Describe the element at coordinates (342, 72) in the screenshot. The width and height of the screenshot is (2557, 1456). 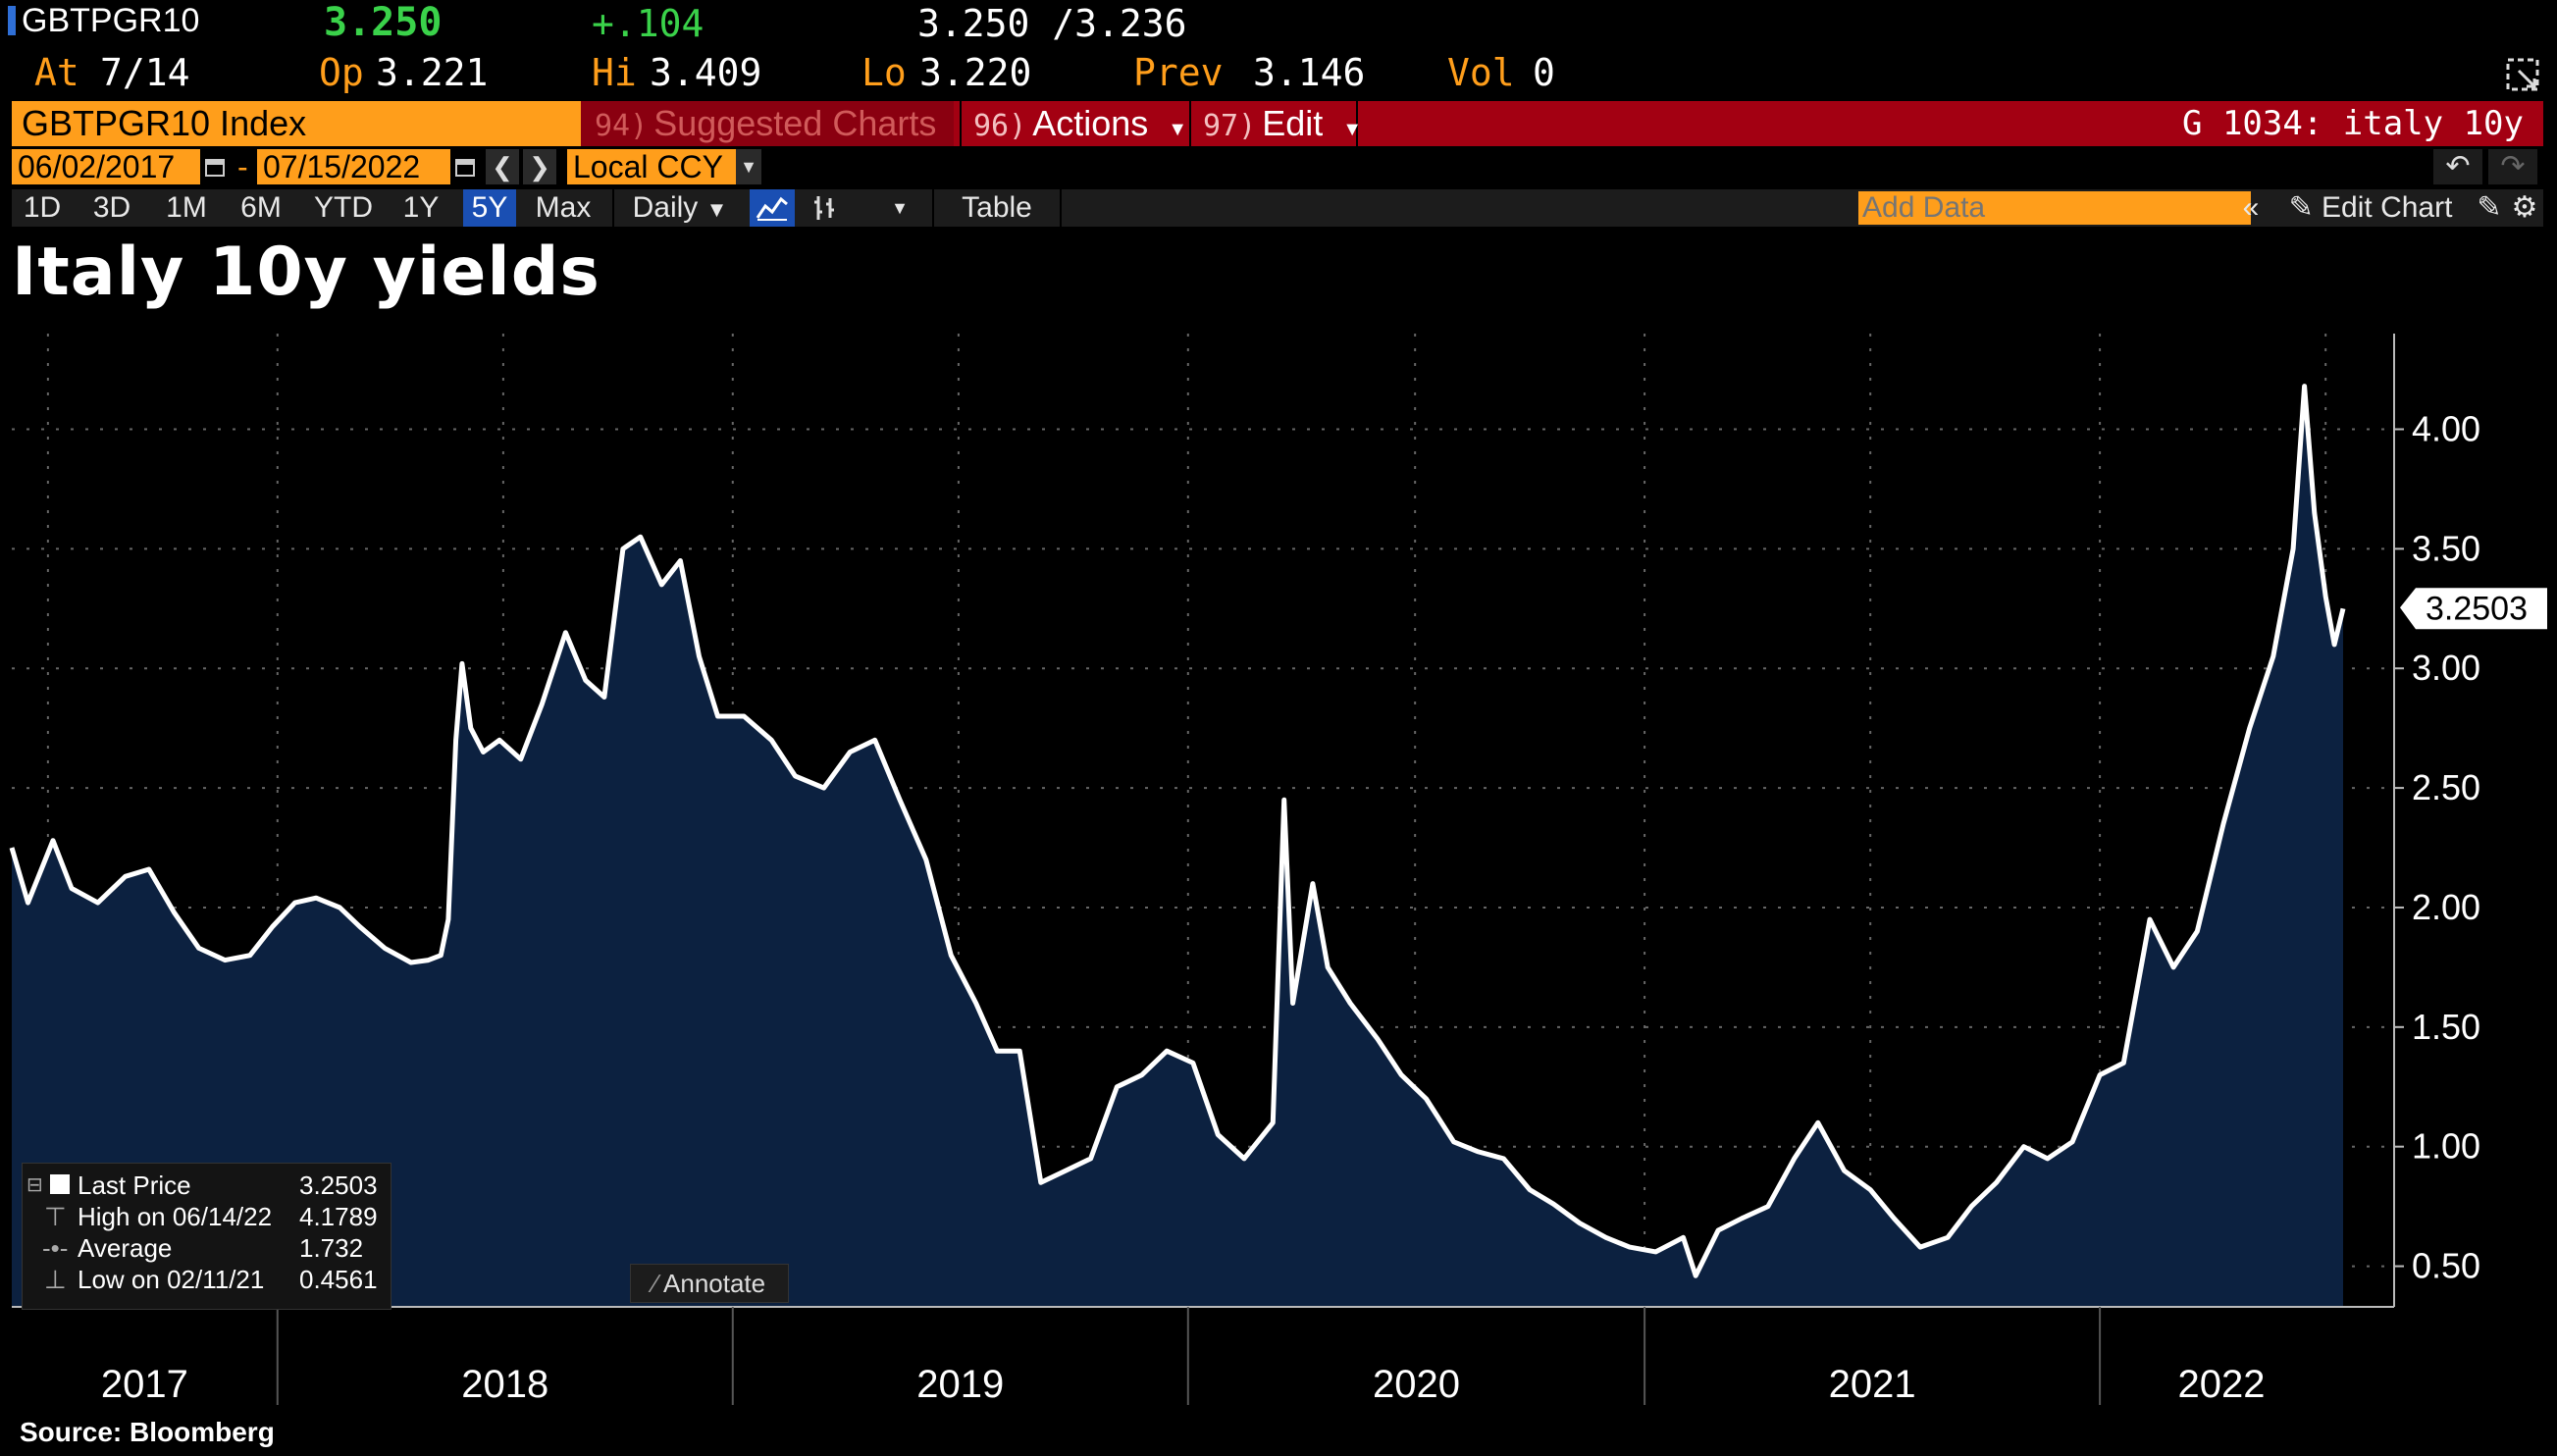
I see `open-label: Op` at that location.